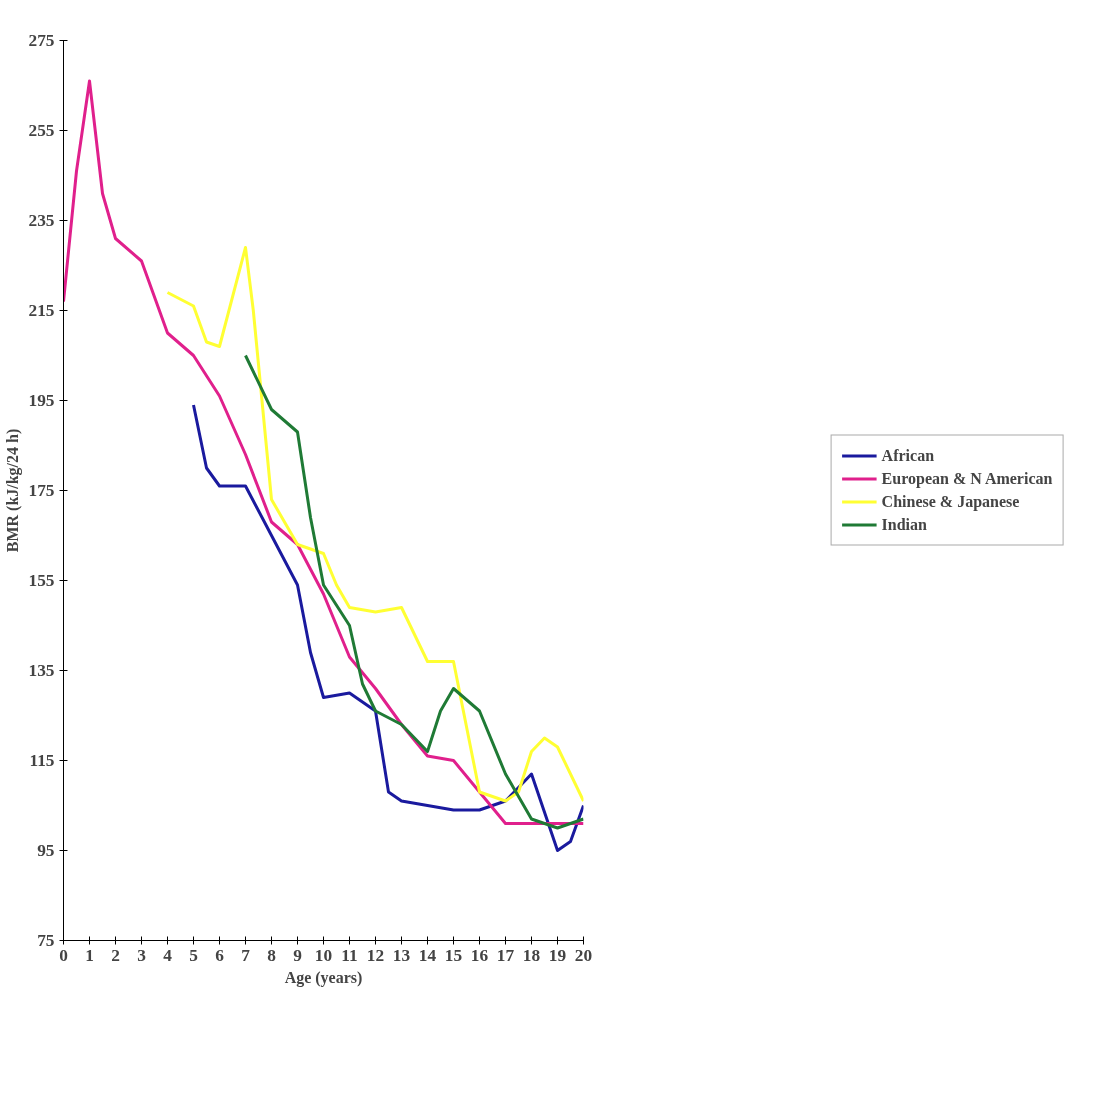 The height and width of the screenshot is (1107, 1101). What do you see at coordinates (41, 490) in the screenshot?
I see `y-tick-label: 175` at bounding box center [41, 490].